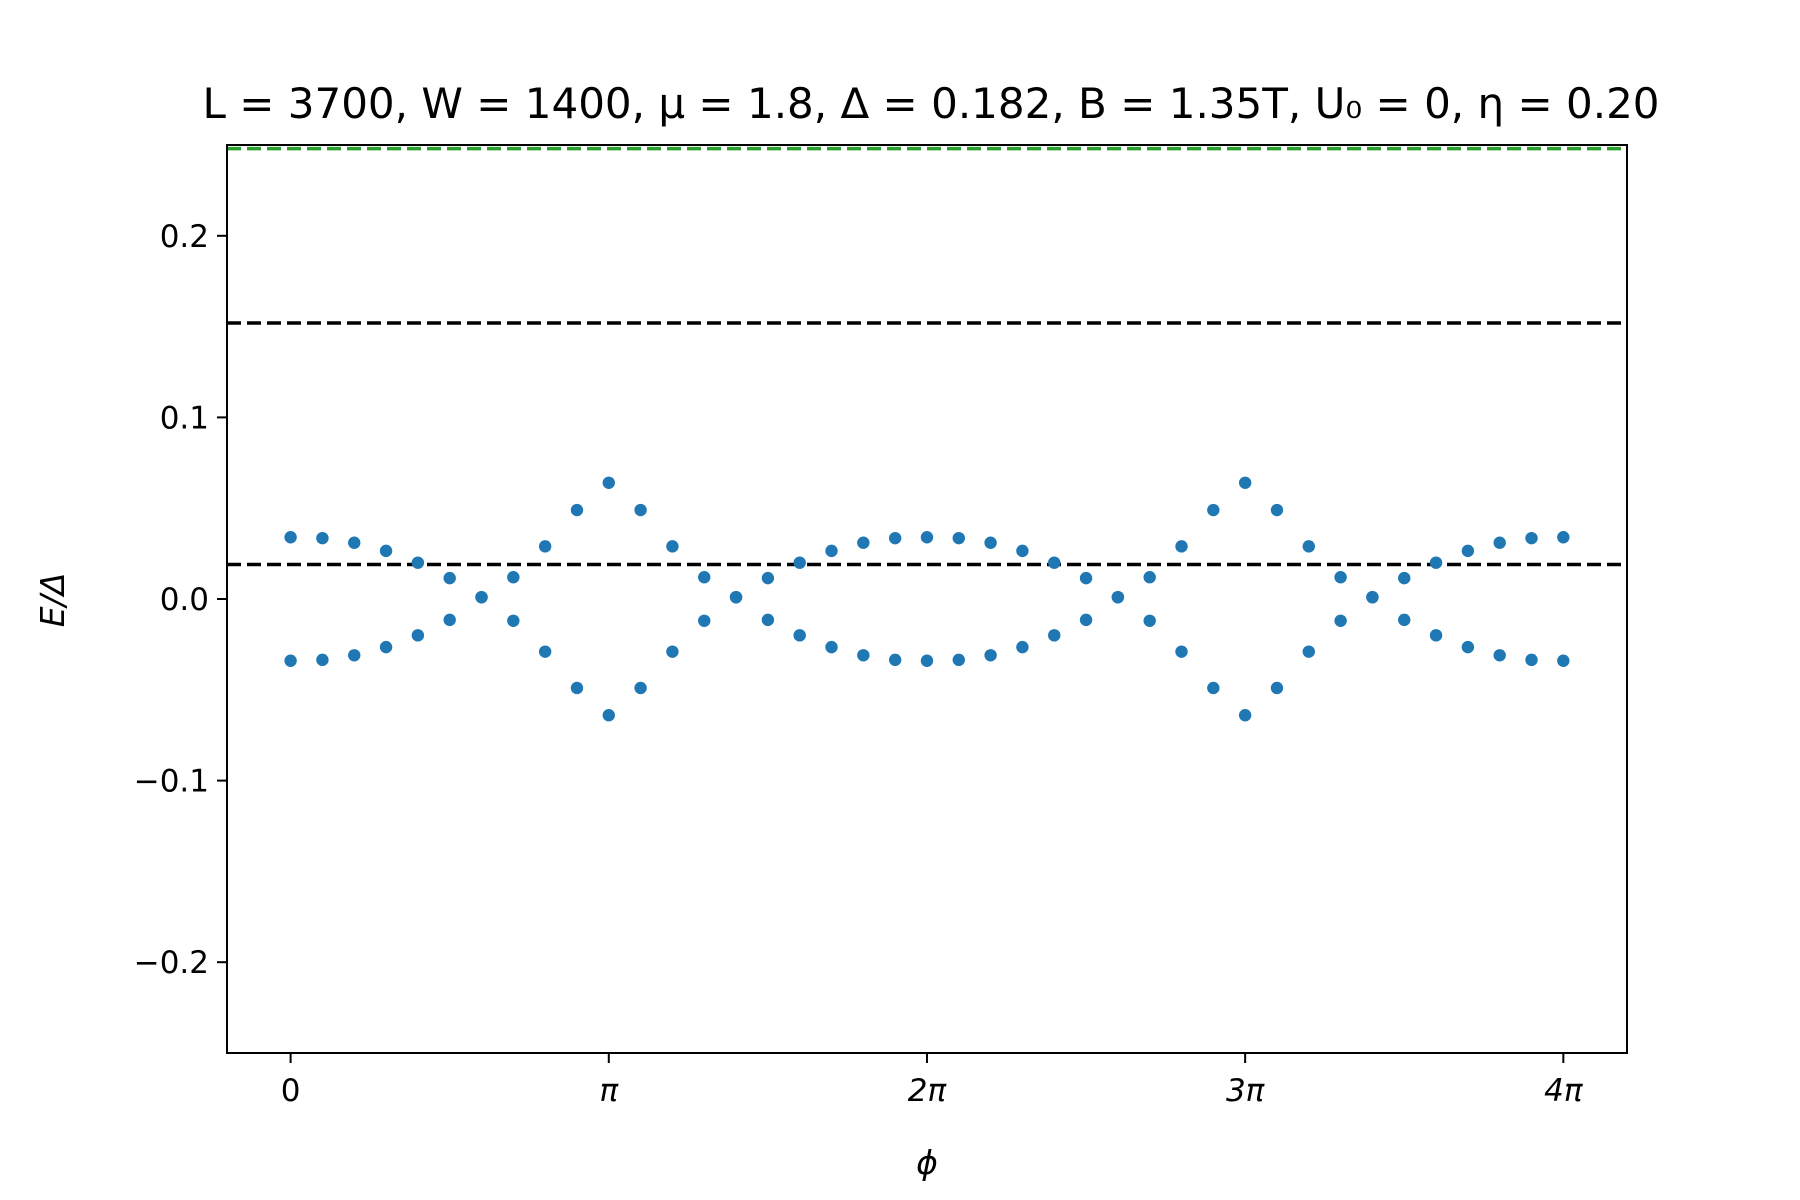  I want to click on y-axis-label: E/Δ, so click(52, 600).